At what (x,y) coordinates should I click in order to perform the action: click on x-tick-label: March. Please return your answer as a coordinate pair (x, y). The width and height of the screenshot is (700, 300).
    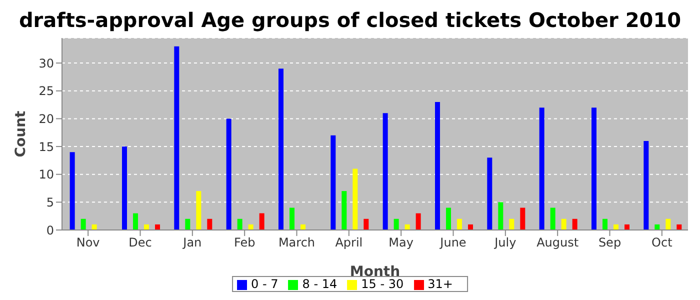
    Looking at the image, I should click on (297, 243).